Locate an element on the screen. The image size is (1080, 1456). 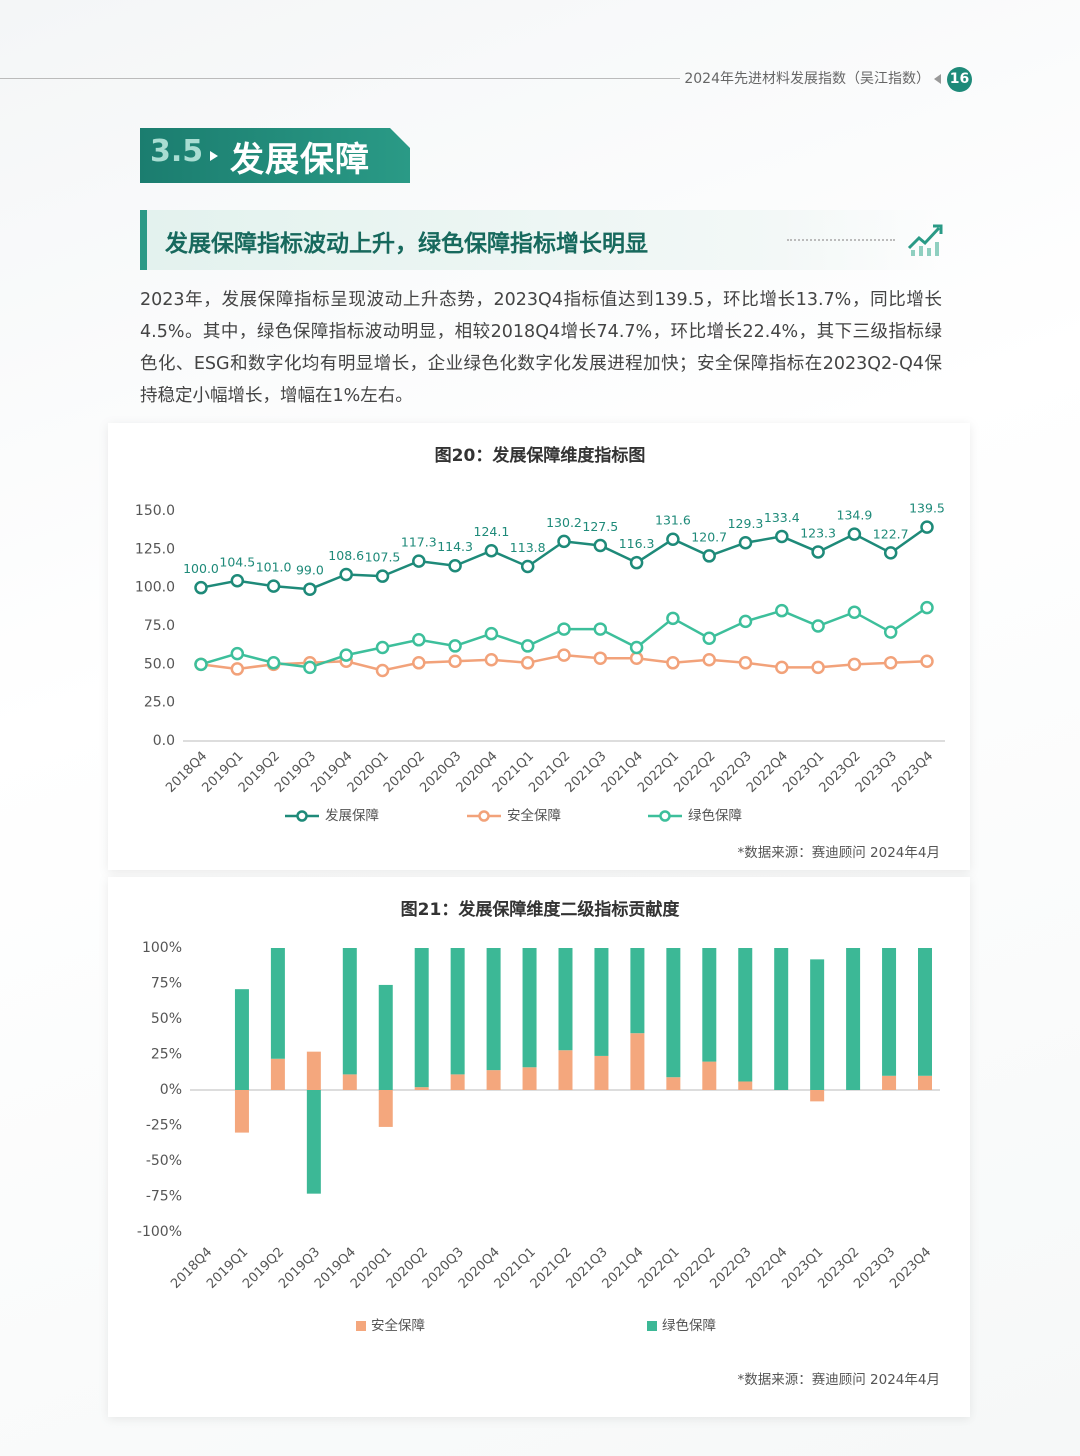
data-label: 100.0 is located at coordinates (201, 568).